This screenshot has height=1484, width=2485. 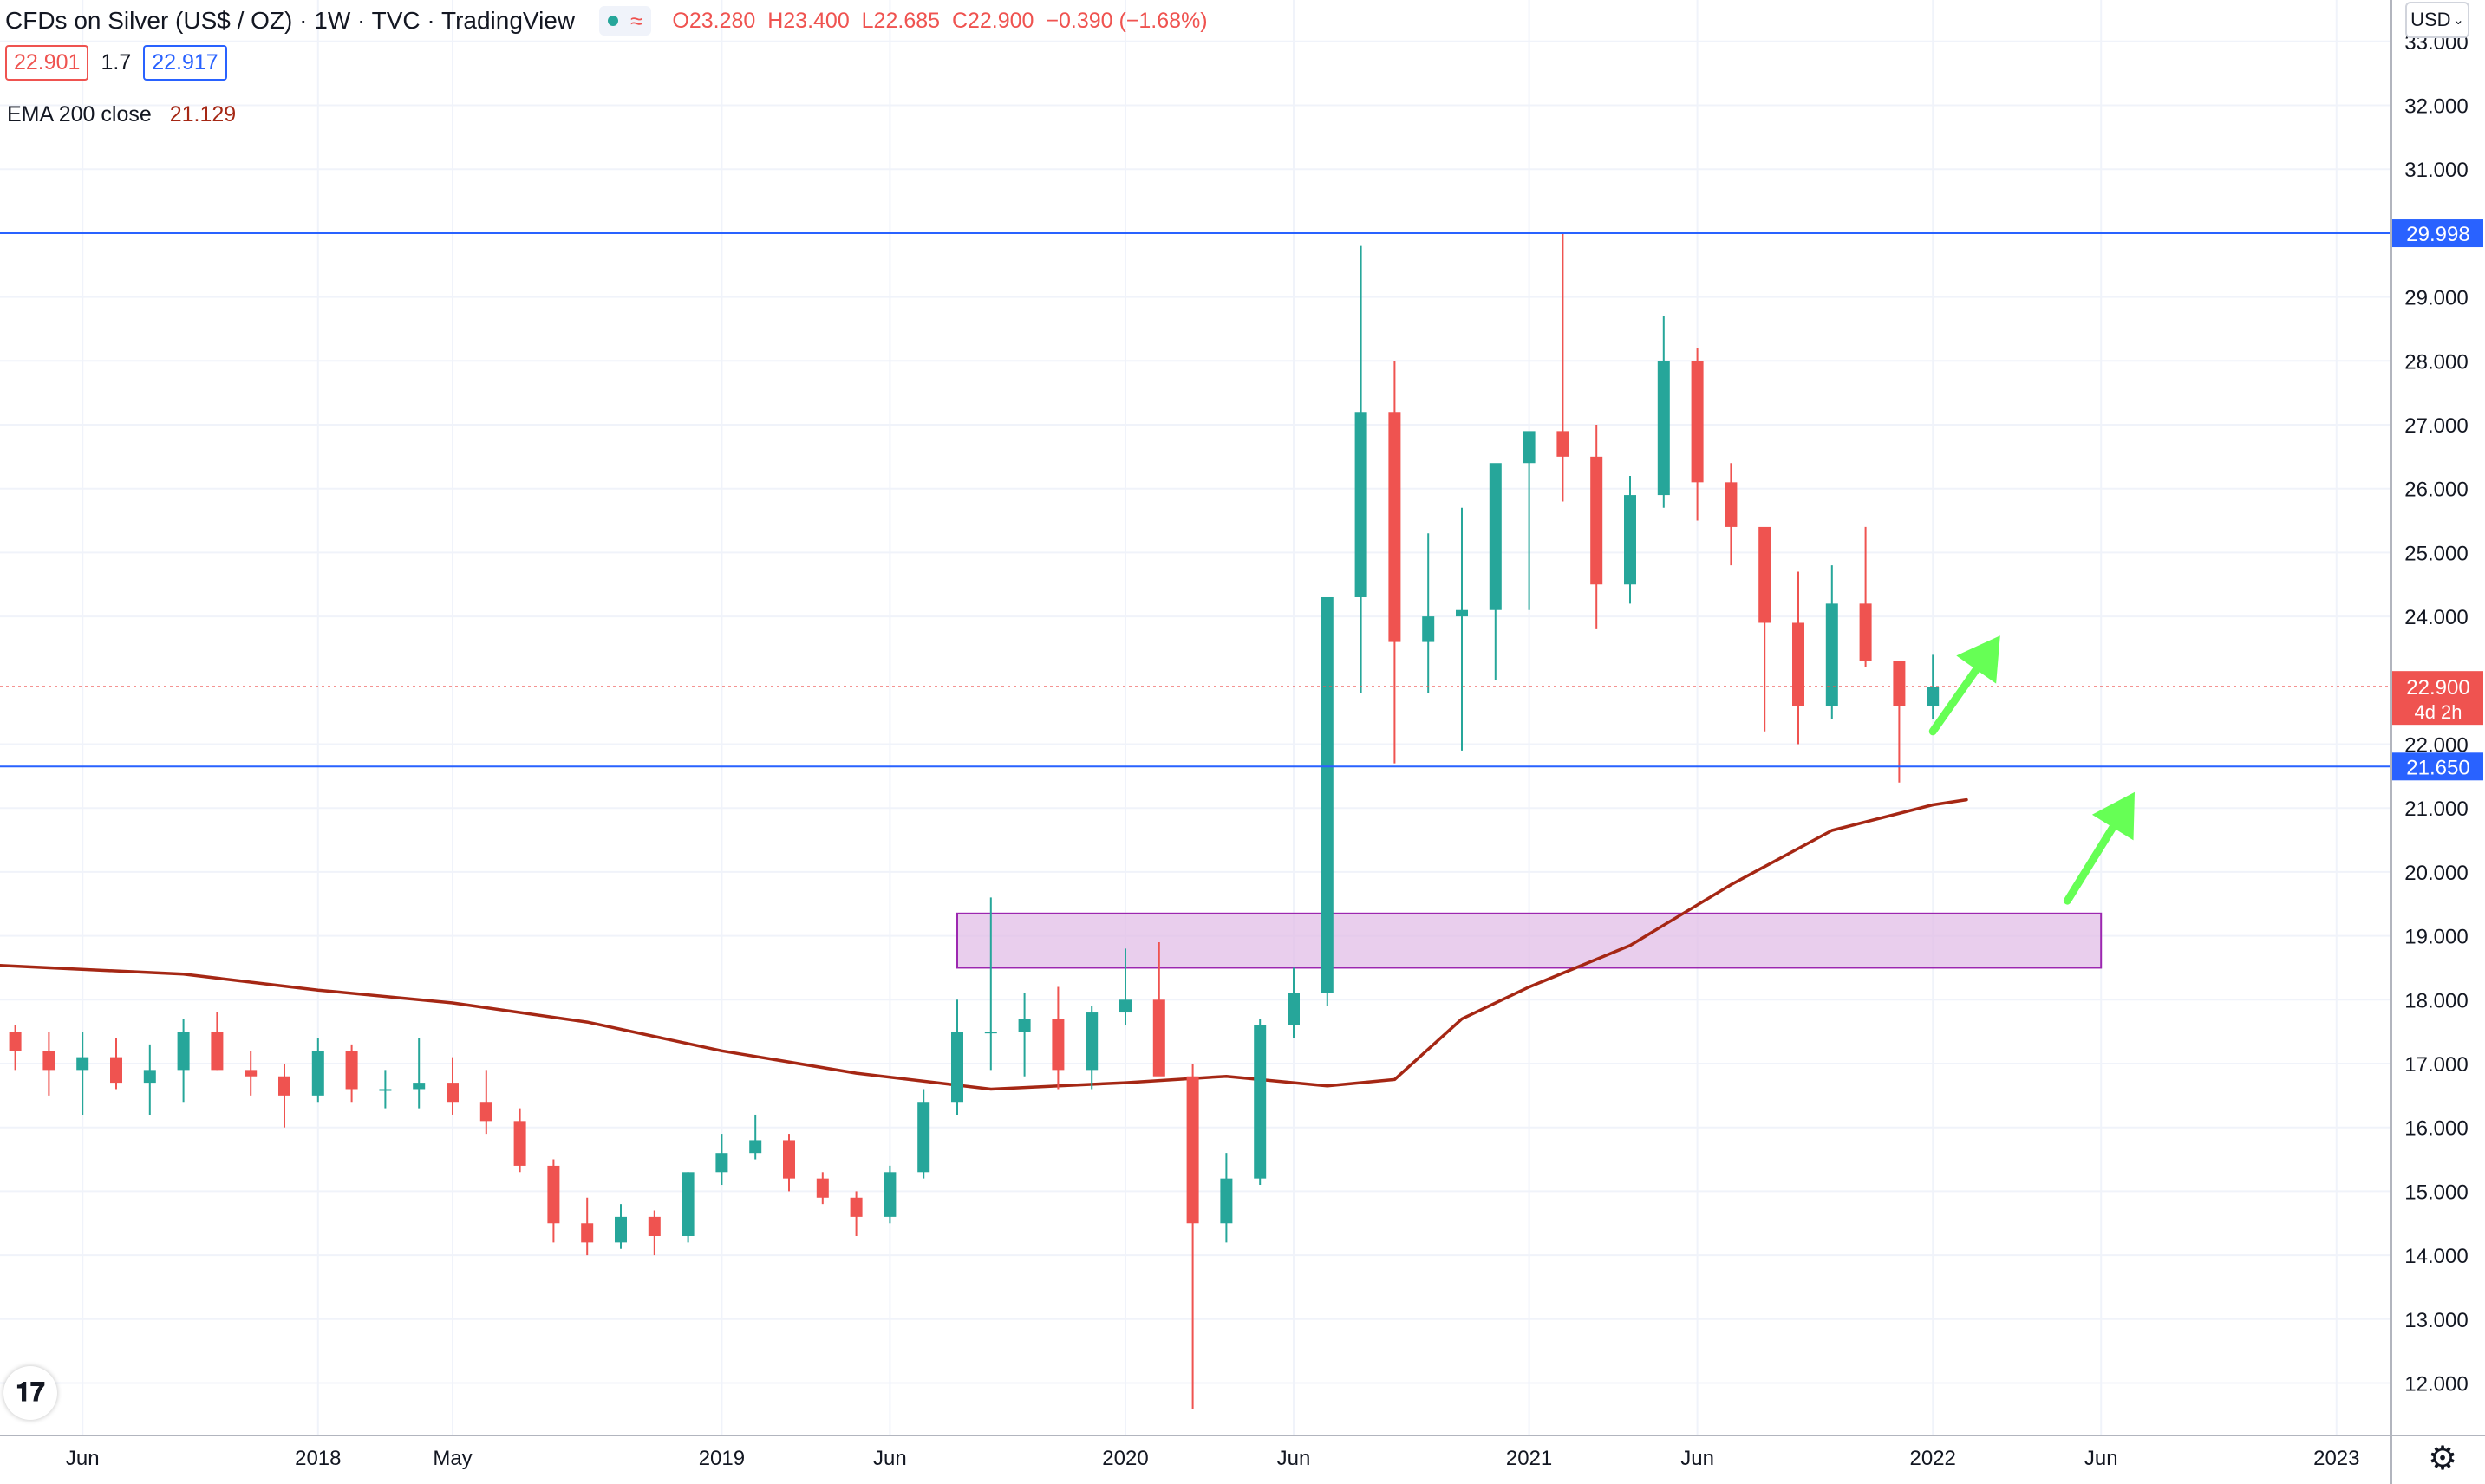 I want to click on indicator-legend: EMA 200 close 21.129, so click(x=121, y=114).